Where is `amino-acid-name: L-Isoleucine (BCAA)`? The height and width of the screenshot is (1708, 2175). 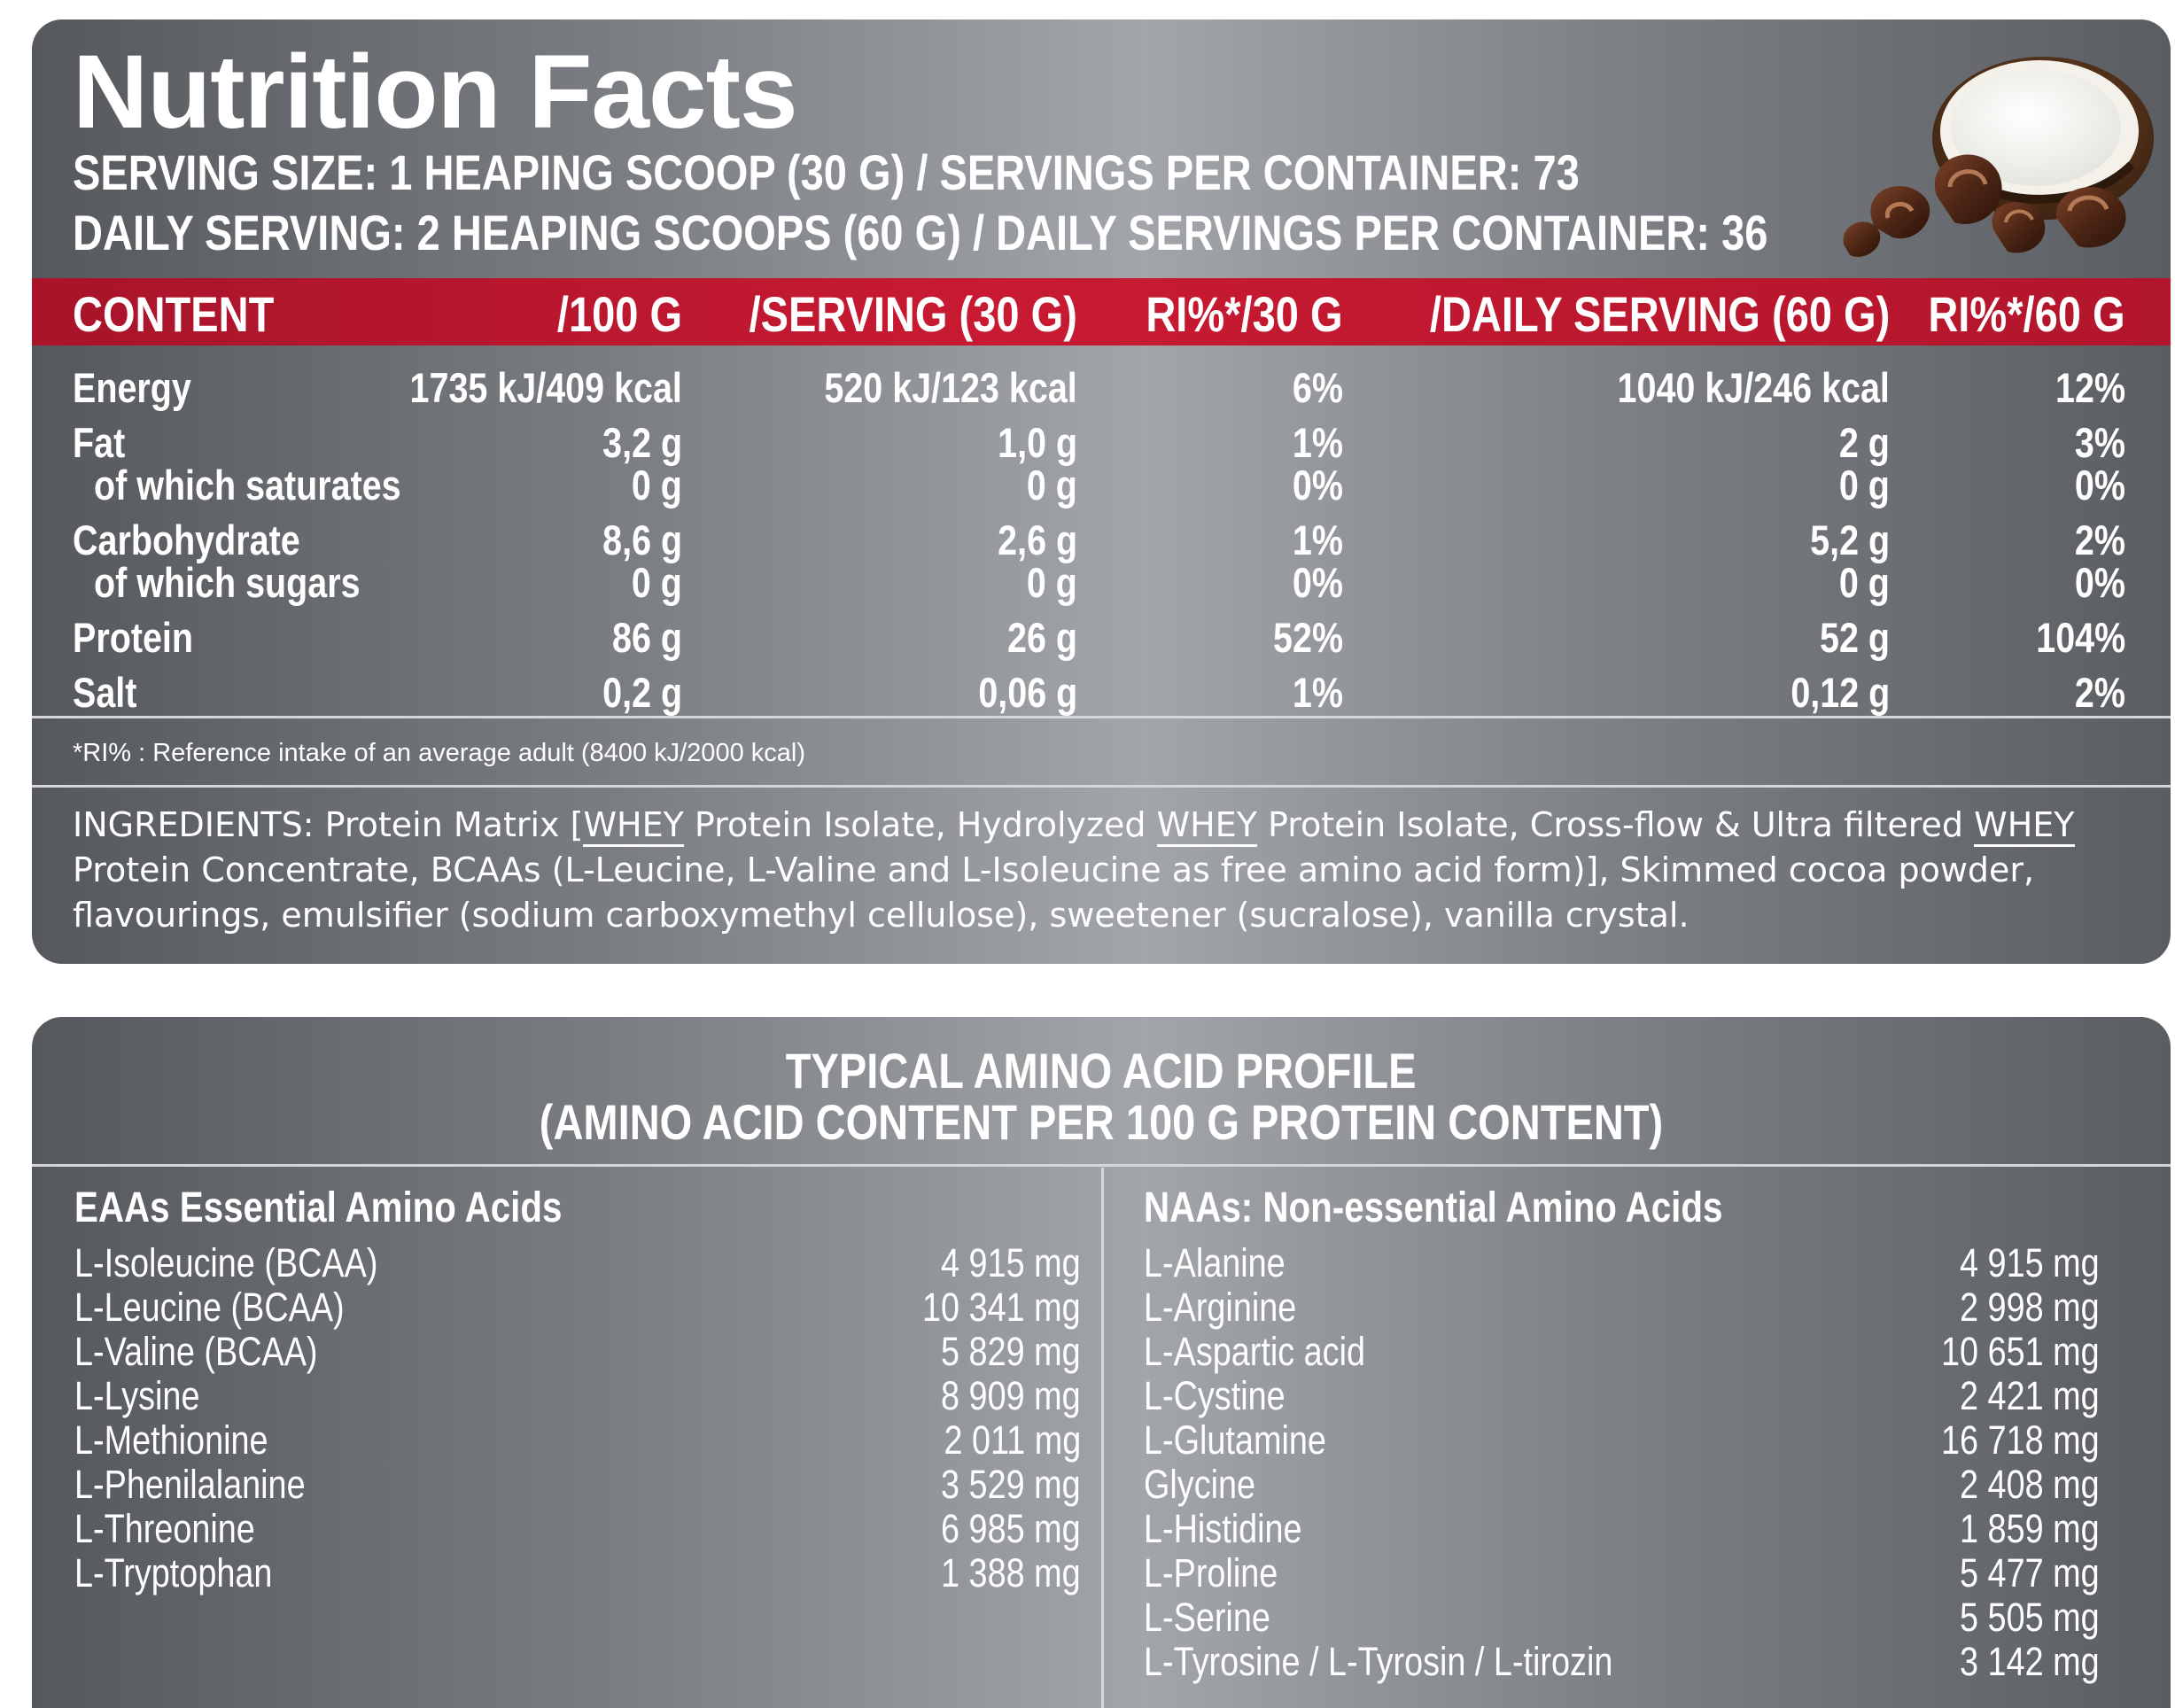 amino-acid-name: L-Isoleucine (BCAA) is located at coordinates (226, 1262).